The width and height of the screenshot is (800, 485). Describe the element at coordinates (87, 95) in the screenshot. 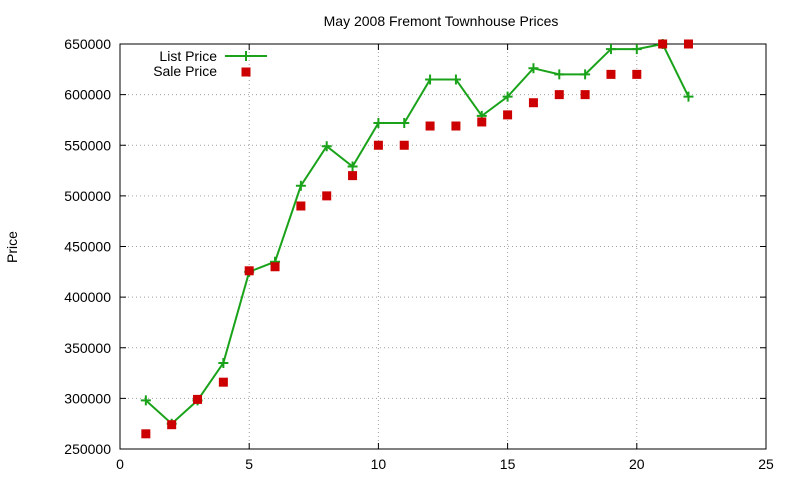

I see `y-tick-label: 600000` at that location.